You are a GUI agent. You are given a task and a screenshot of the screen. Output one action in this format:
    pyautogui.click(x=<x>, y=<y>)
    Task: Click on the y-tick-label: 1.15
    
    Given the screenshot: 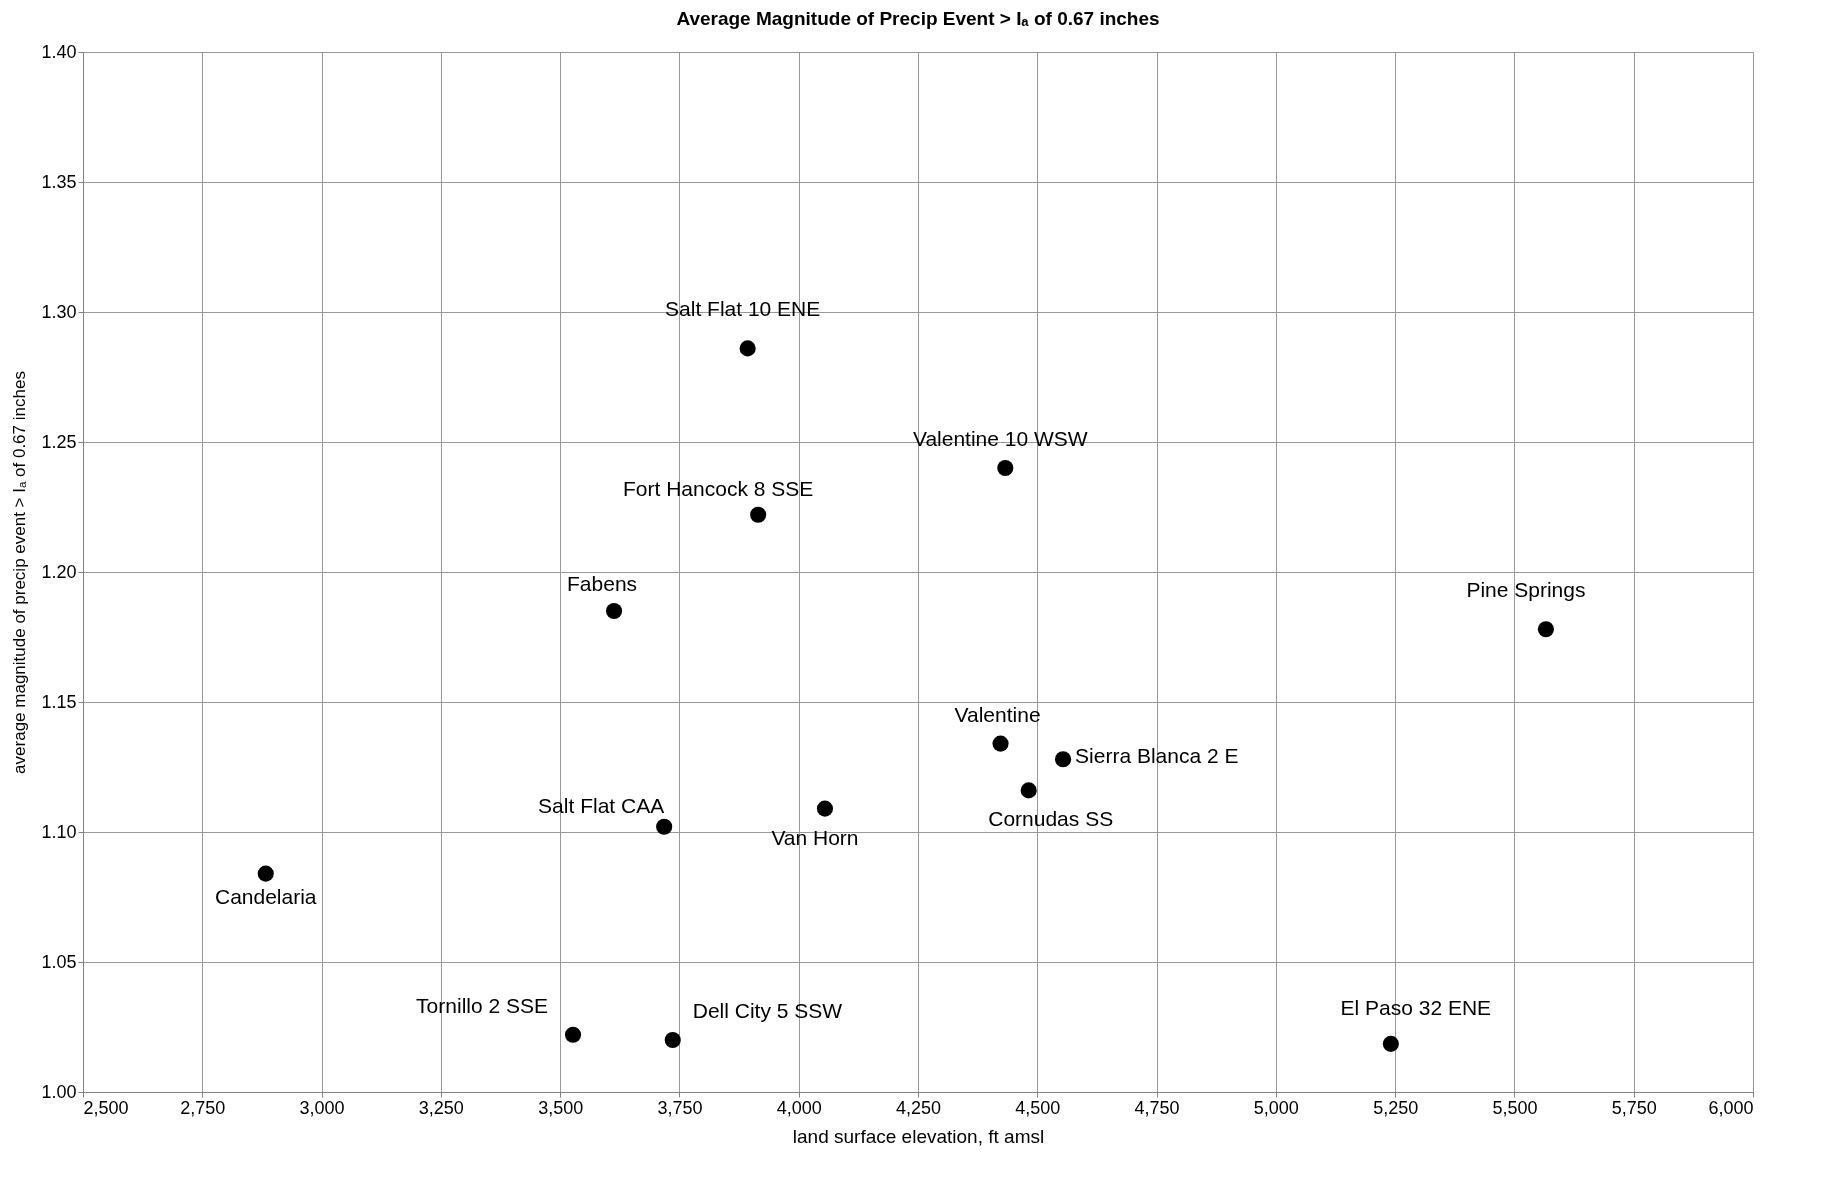 What is the action you would take?
    pyautogui.click(x=59, y=701)
    